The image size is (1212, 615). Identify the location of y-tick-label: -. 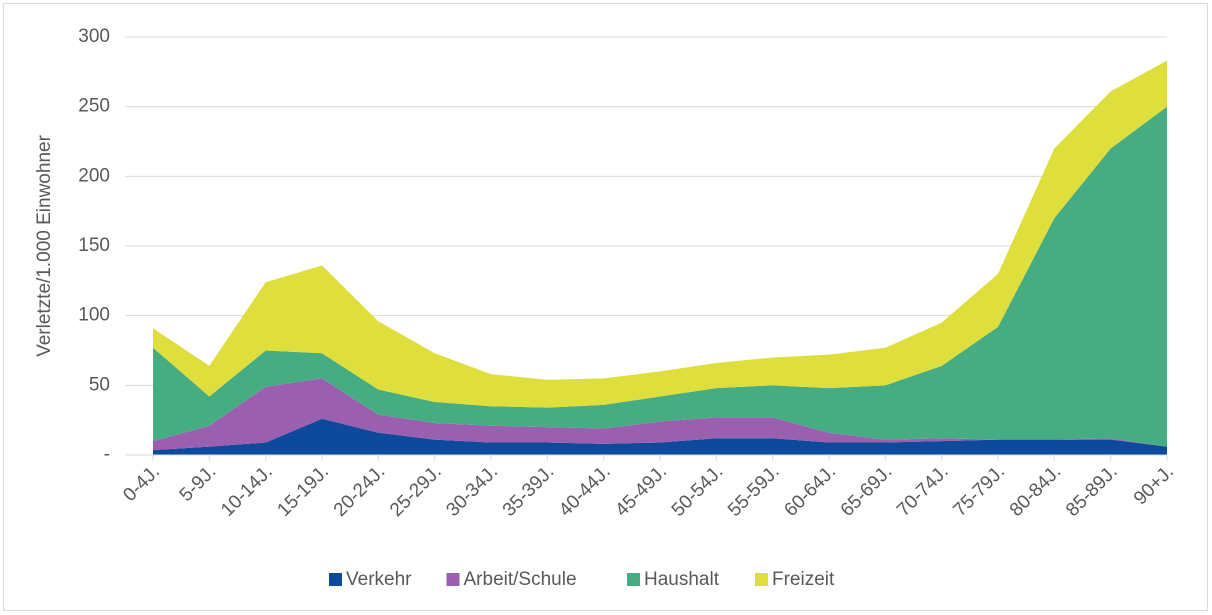
(107, 454).